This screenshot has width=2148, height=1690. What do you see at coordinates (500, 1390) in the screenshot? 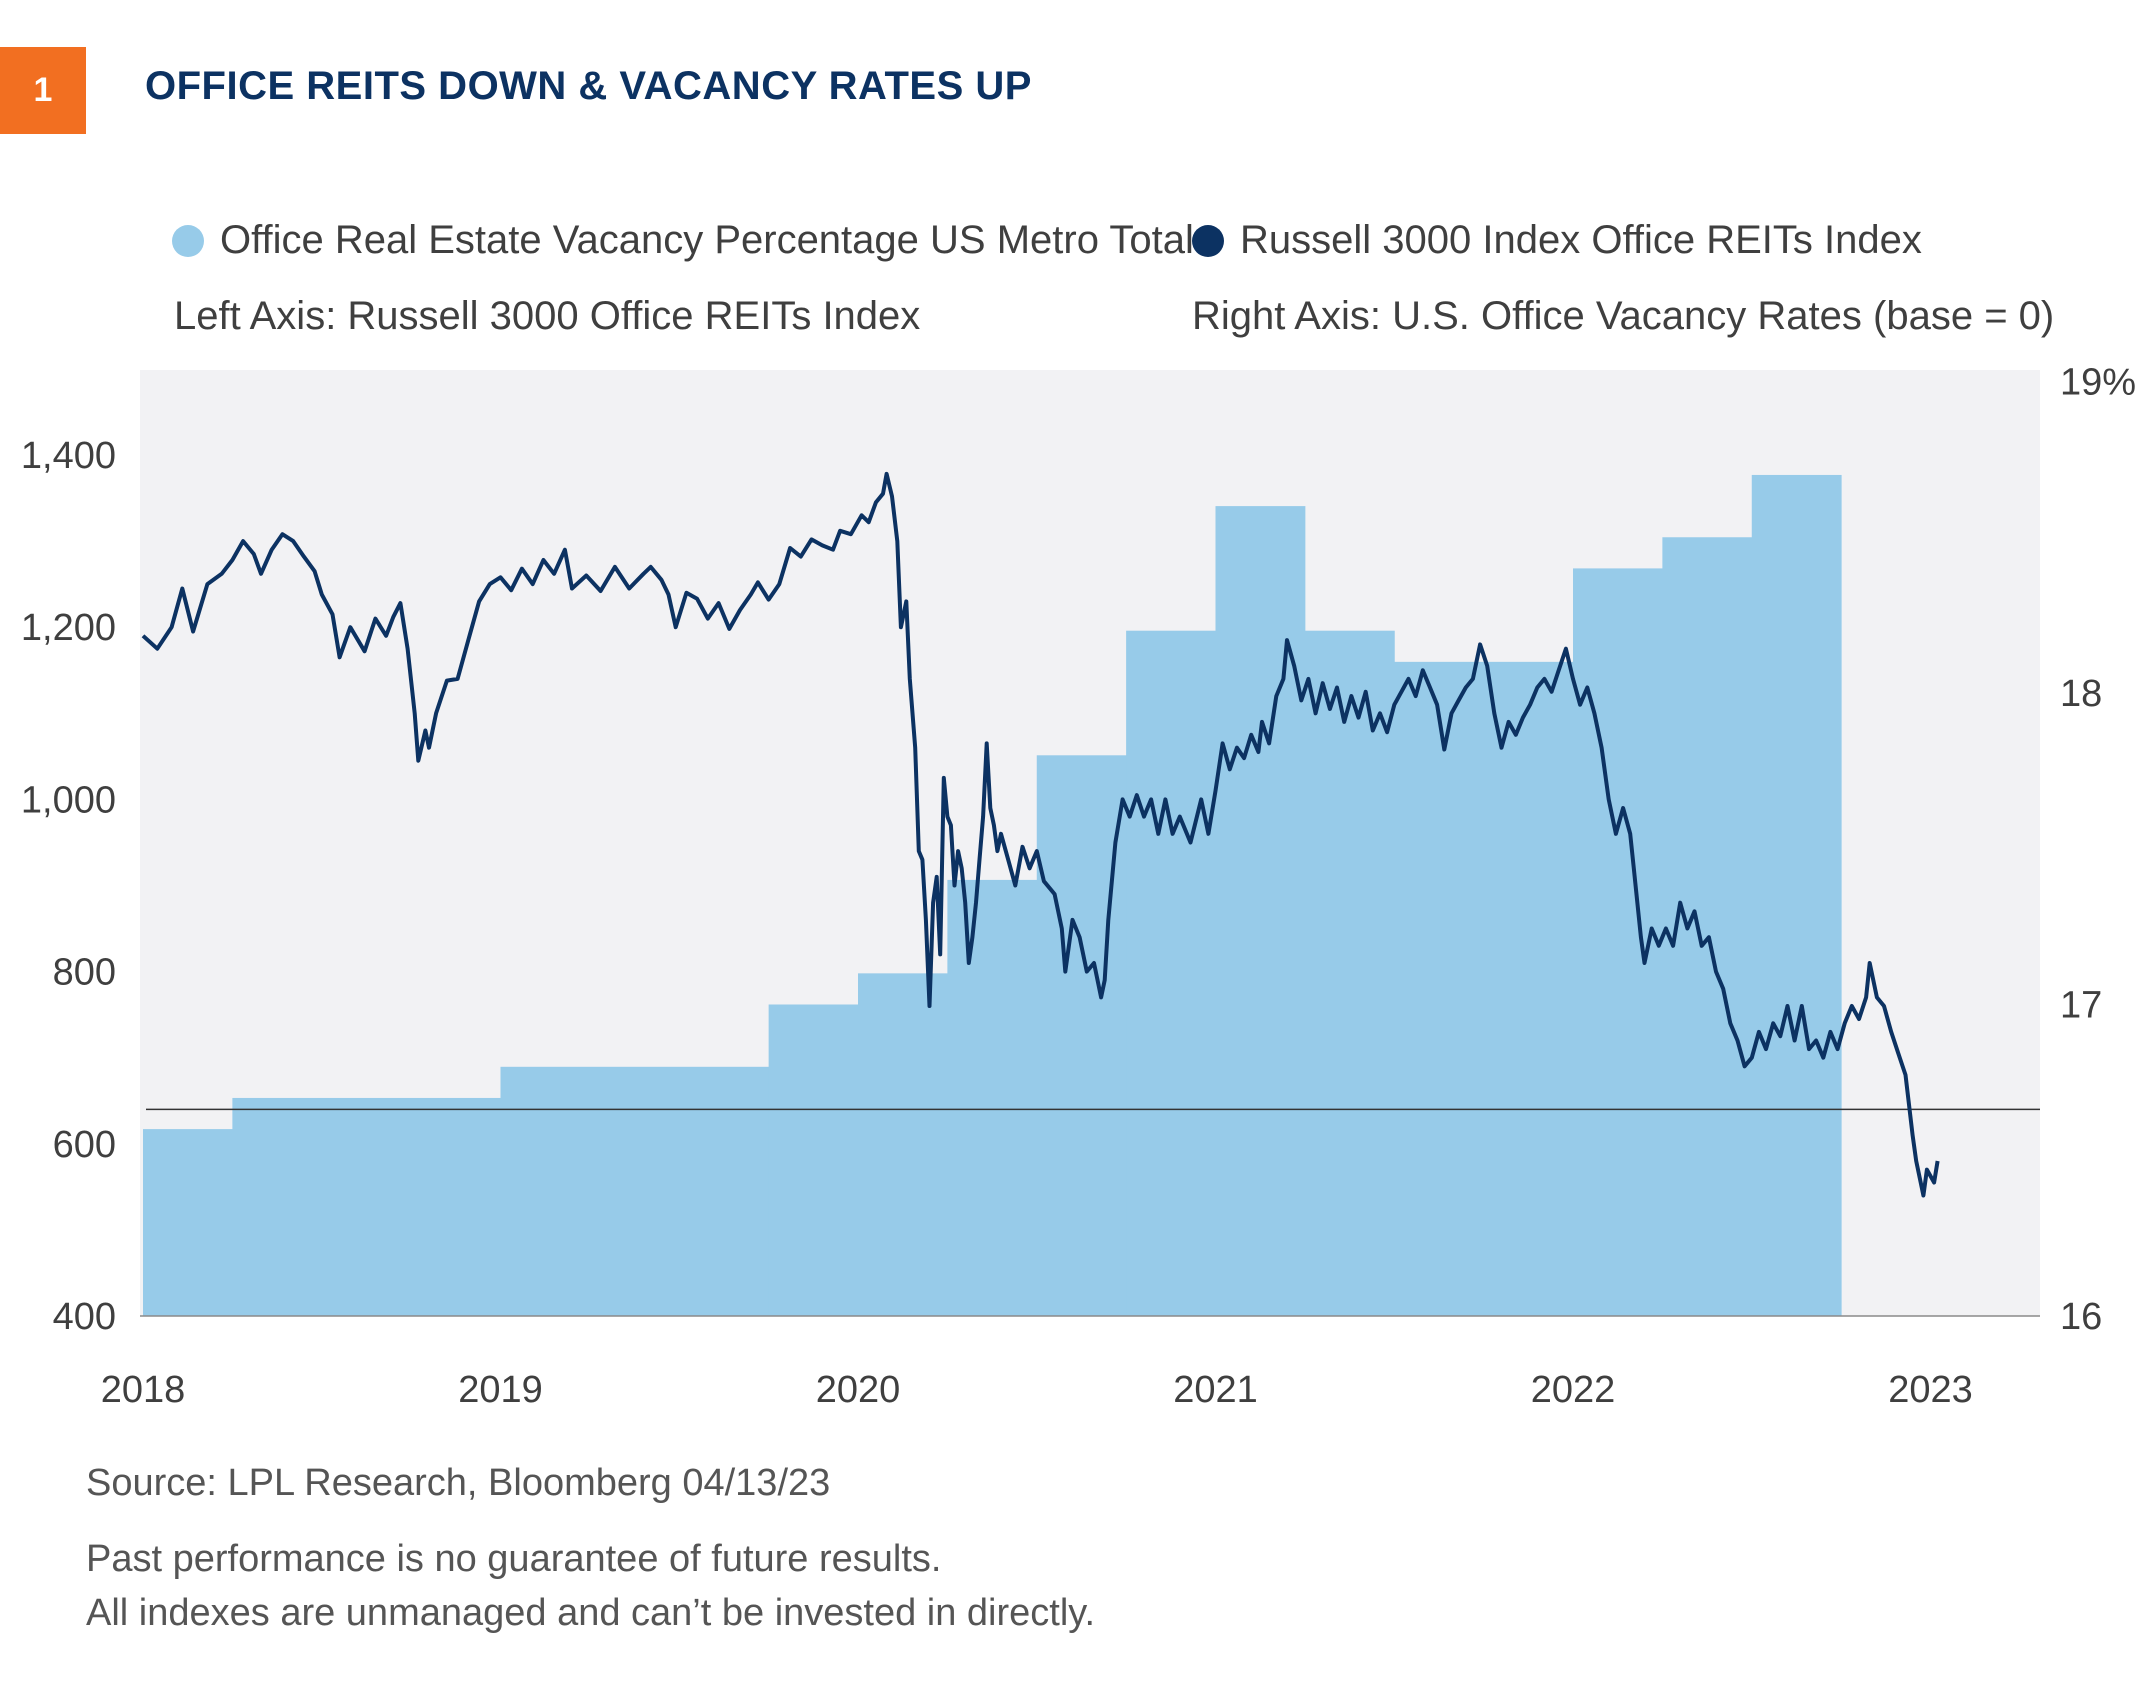
I see `x-tick-2019: 2019` at bounding box center [500, 1390].